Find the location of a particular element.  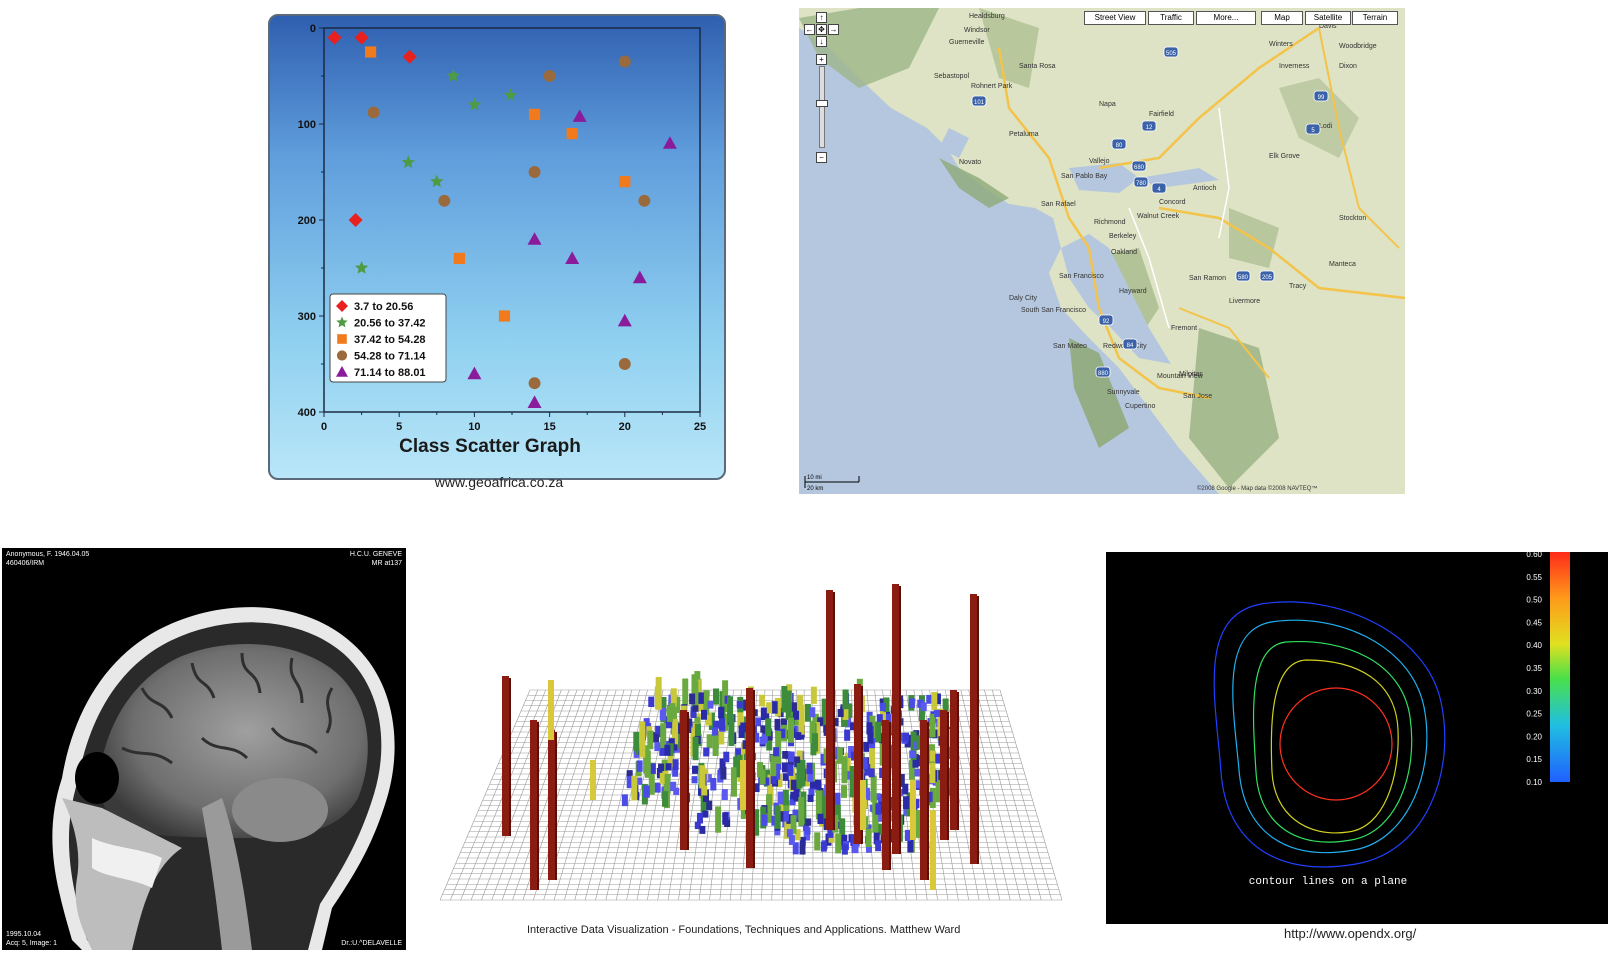

pan-center-button: ✥ is located at coordinates (821, 29).